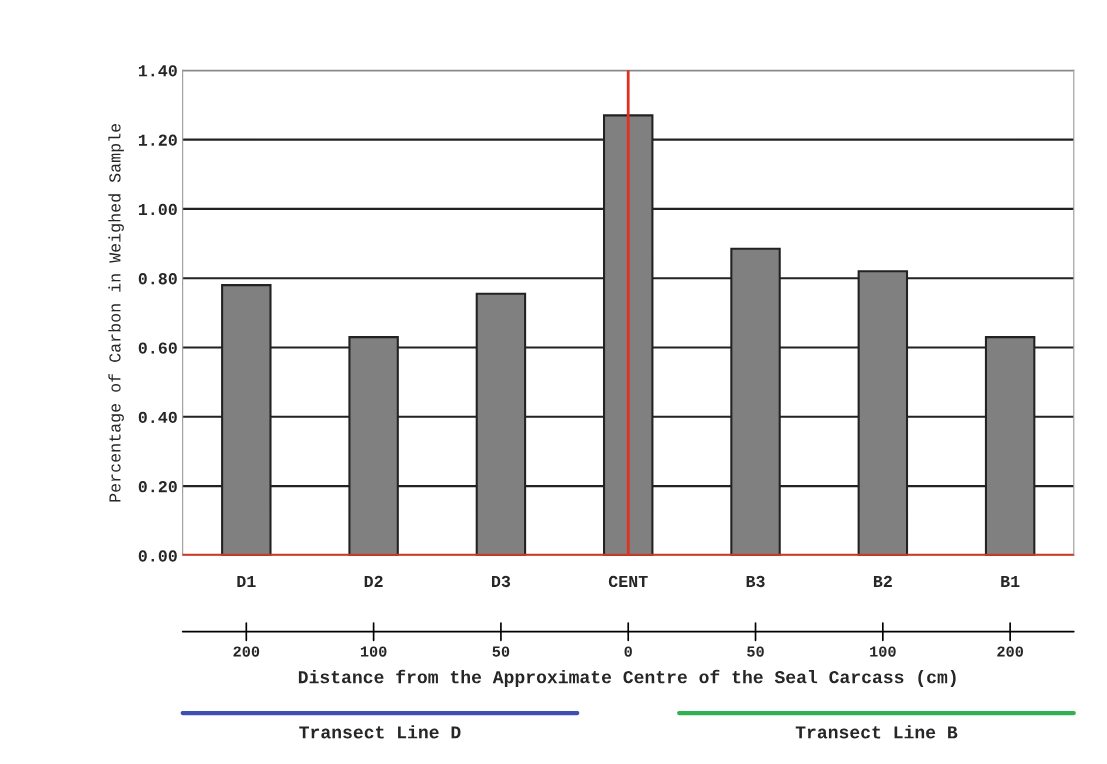  I want to click on annotation: 0, so click(628, 651).